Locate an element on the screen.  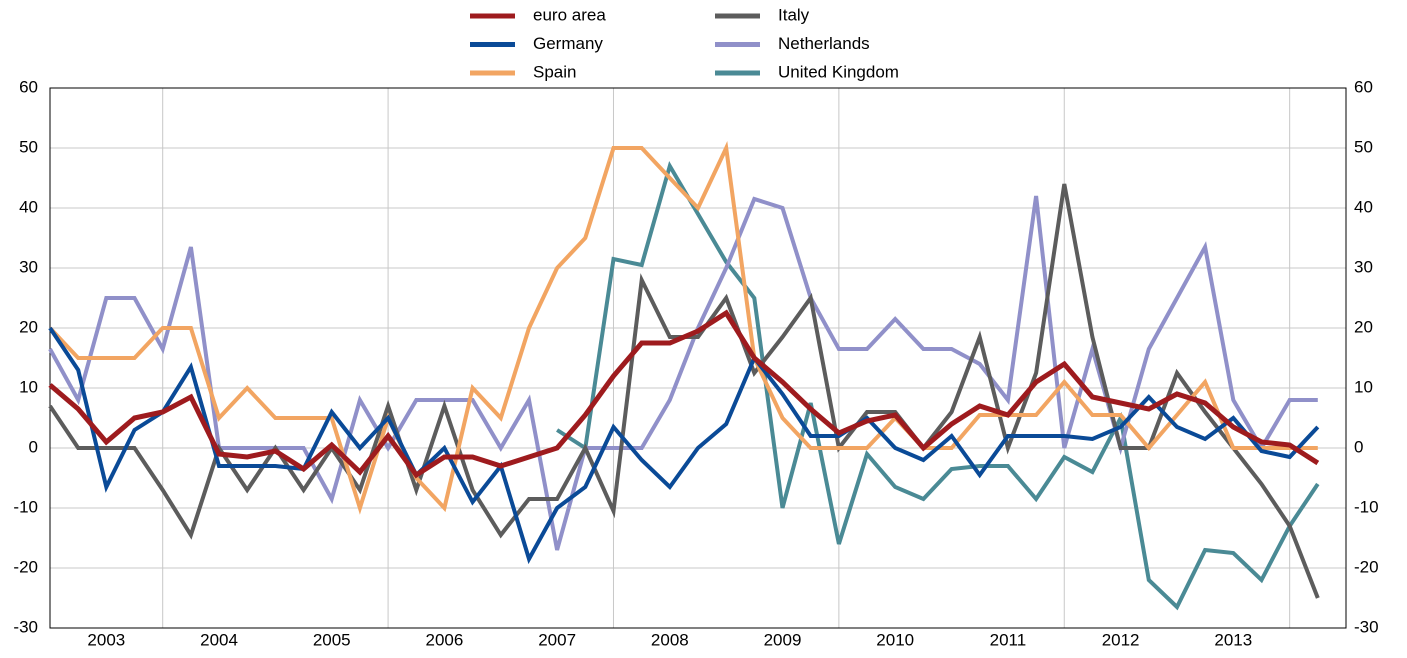
y-tick-label: 40 is located at coordinates (28, 206).